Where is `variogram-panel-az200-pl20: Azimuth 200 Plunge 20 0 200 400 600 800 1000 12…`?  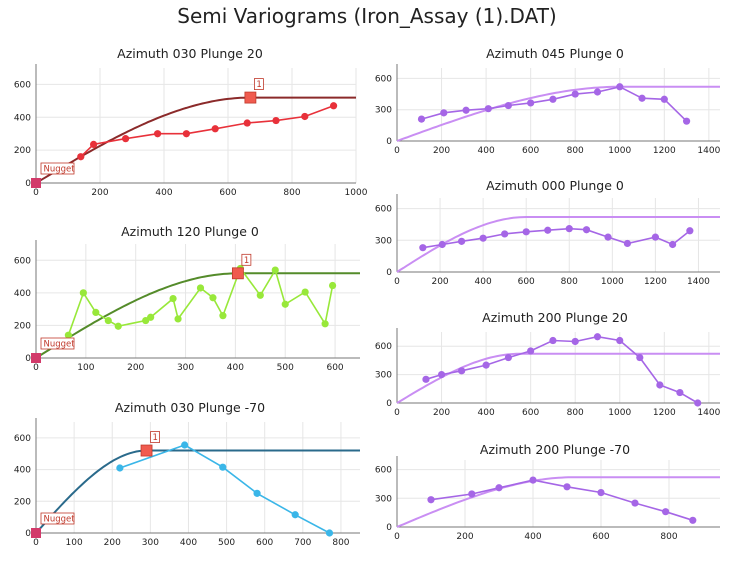 variogram-panel-az200-pl20: Azimuth 200 Plunge 20 0 200 400 600 800 1000 12… is located at coordinates (548, 364).